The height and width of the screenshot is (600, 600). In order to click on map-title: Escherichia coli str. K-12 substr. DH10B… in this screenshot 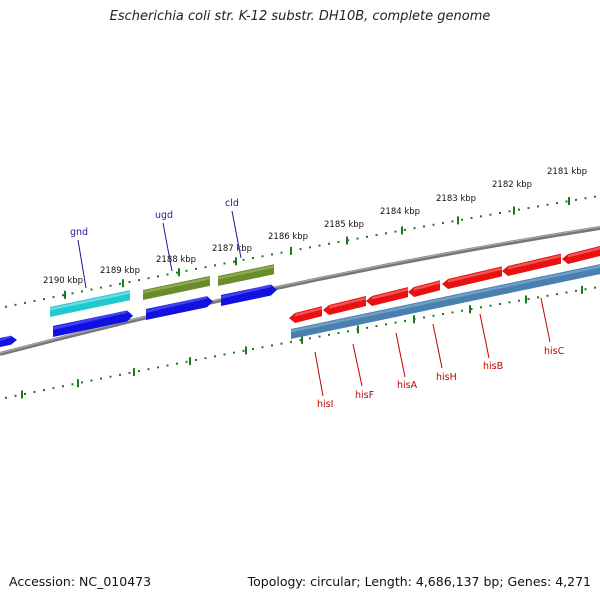, I will do `click(300, 16)`.